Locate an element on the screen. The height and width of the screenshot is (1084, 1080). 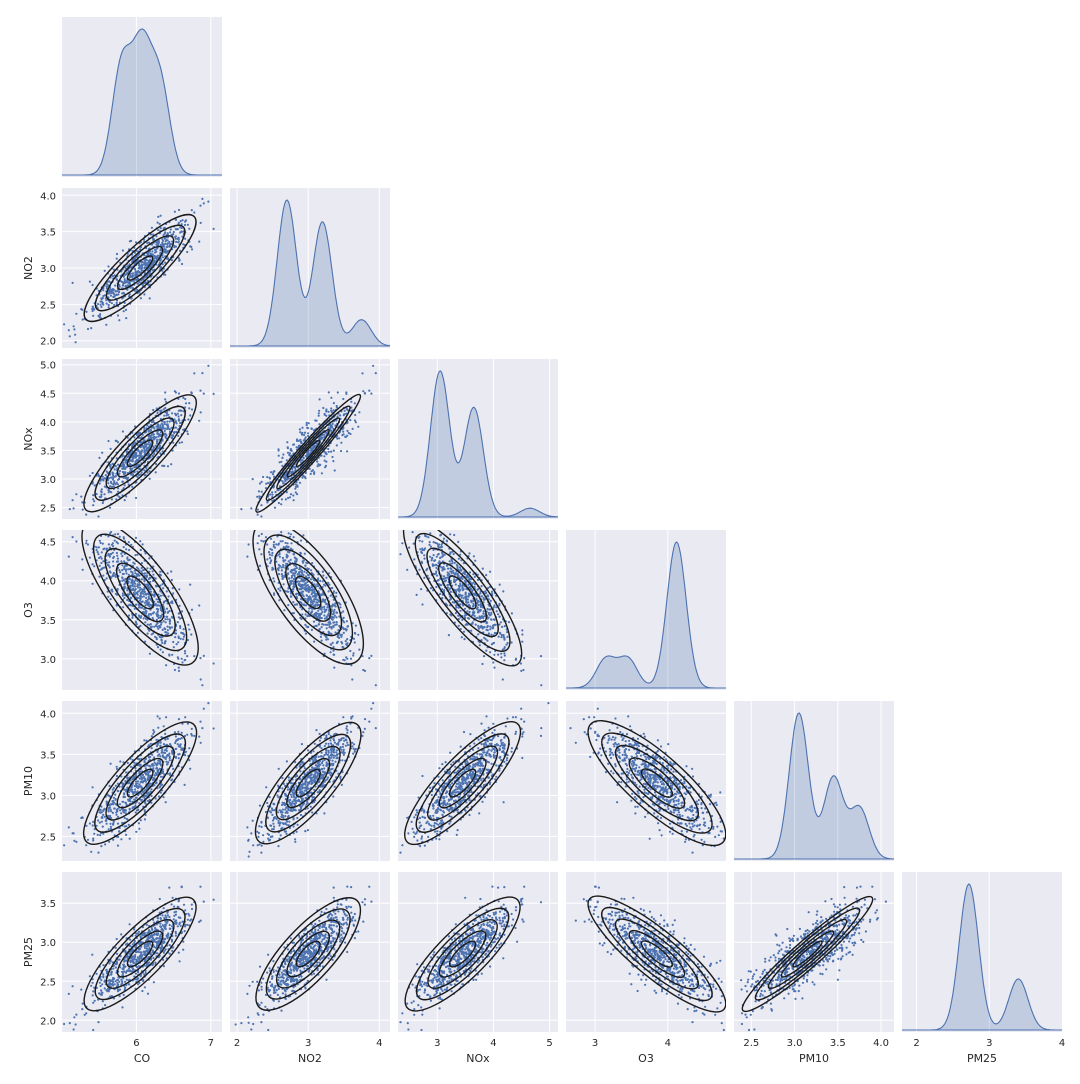
y-tick-label: 4.5 is located at coordinates (48, 543).